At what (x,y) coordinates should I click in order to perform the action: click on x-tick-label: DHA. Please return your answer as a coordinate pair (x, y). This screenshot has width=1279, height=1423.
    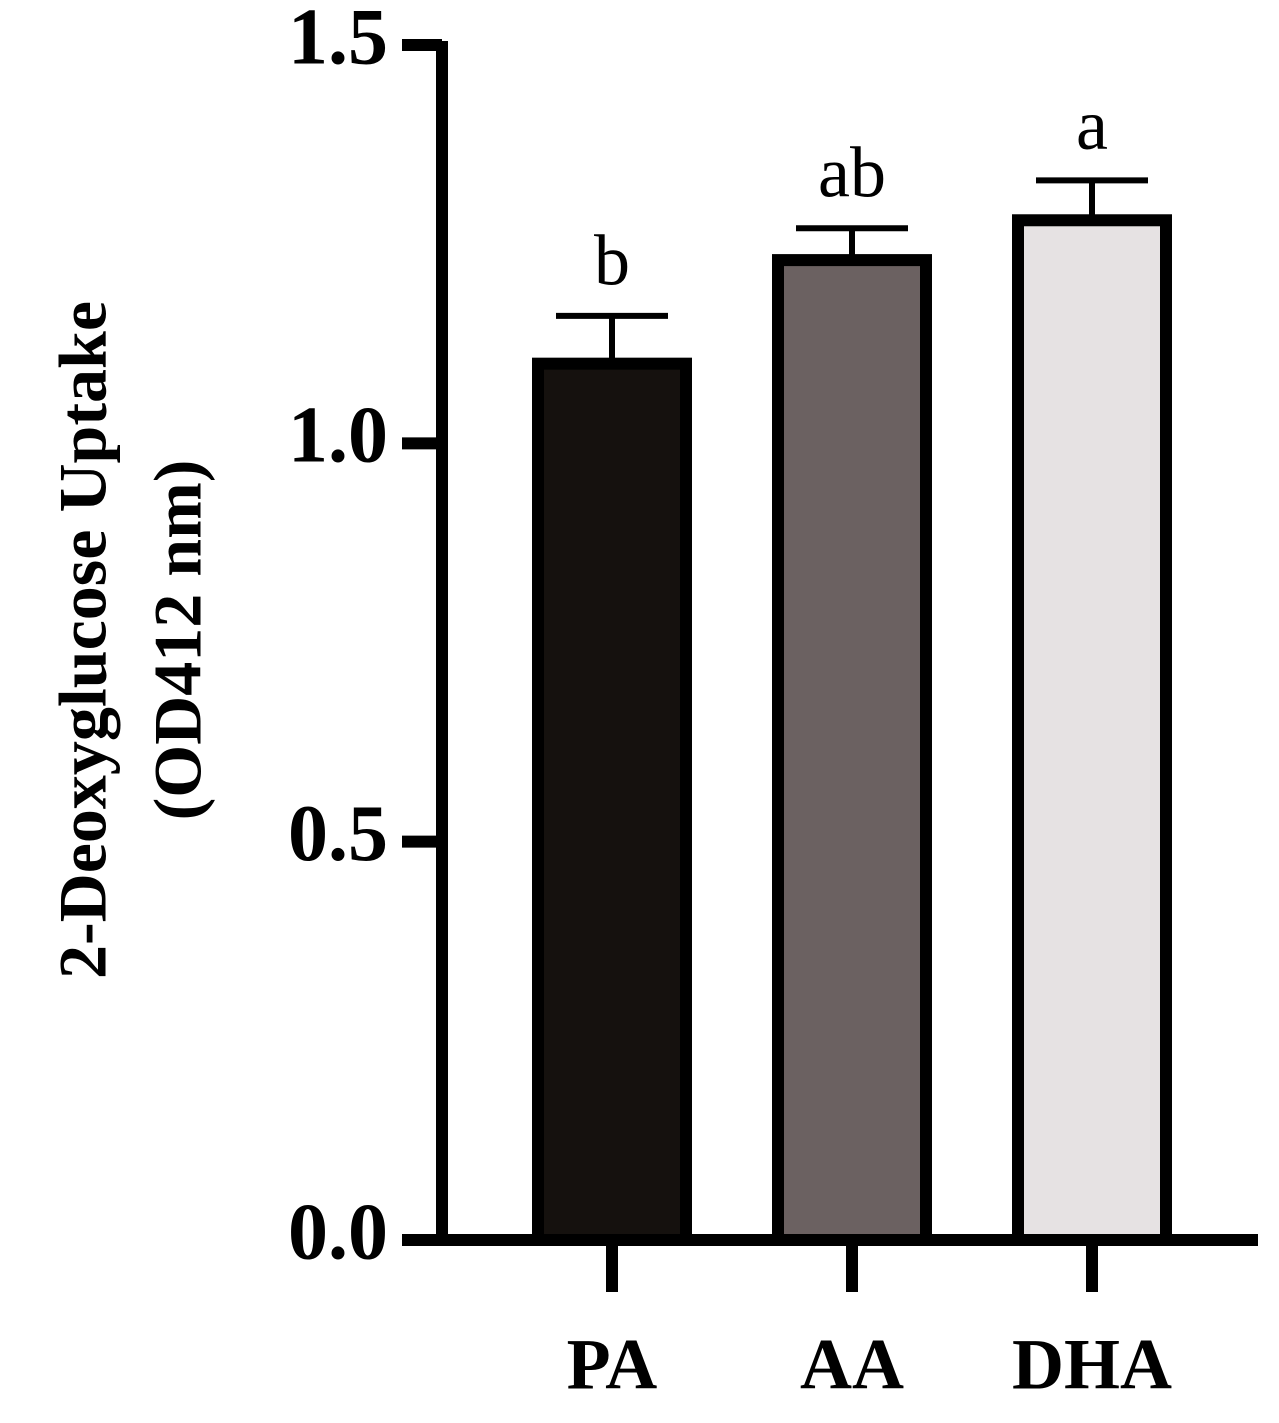
    Looking at the image, I should click on (1092, 1365).